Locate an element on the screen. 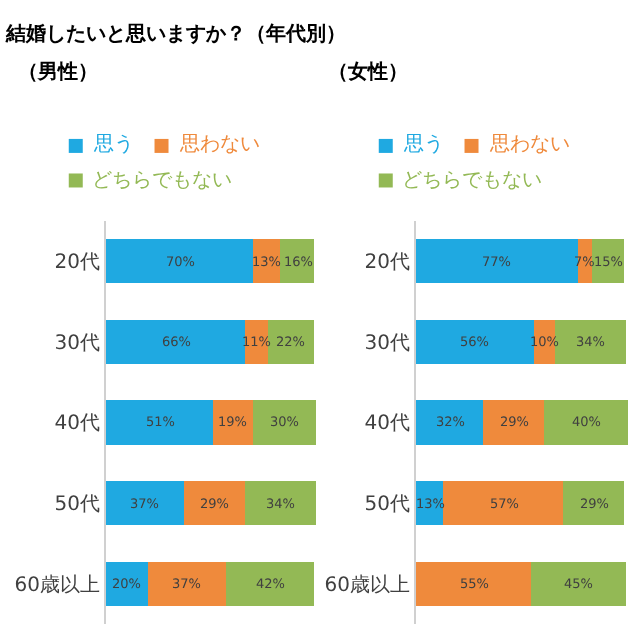 This screenshot has width=640, height=640. legend-label: 思う is located at coordinates (113, 145).